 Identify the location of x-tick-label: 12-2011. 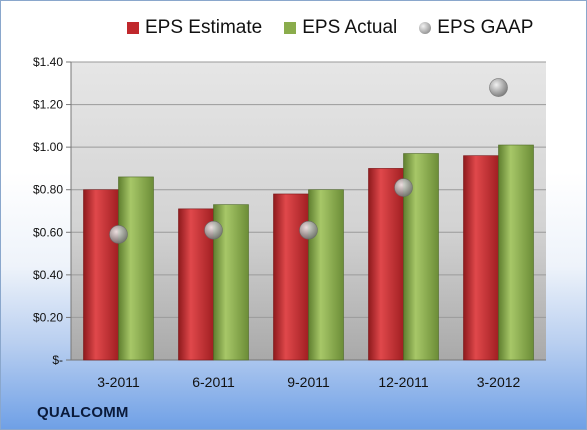
(403, 382).